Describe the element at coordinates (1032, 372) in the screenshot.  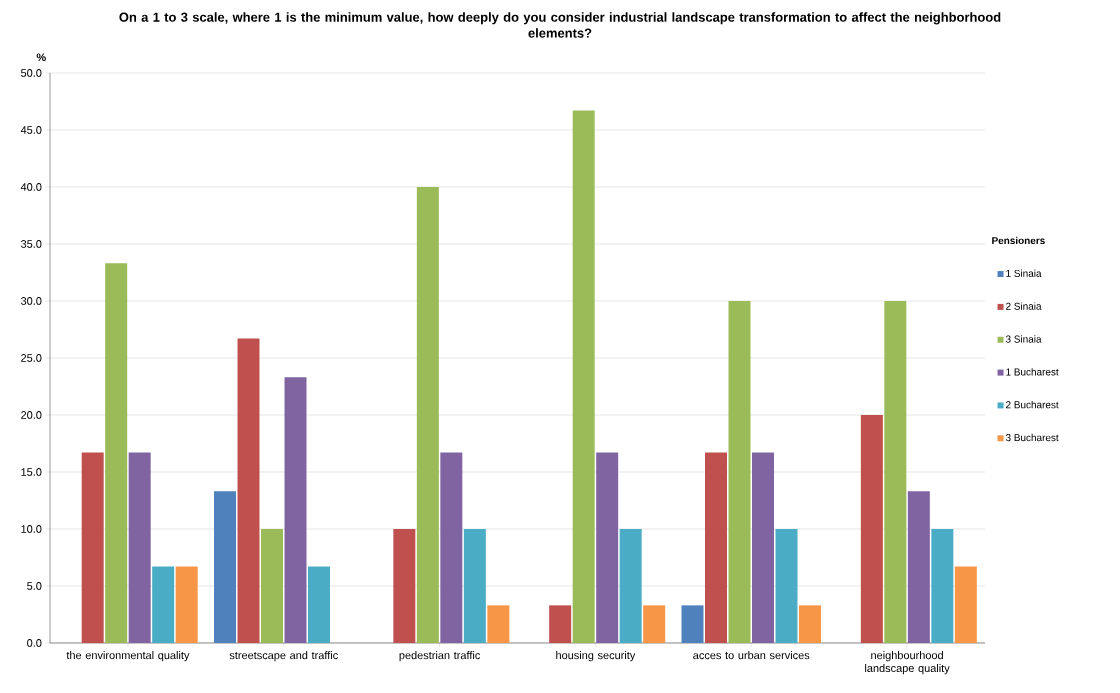
I see `legend-label: 1 Bucharest` at that location.